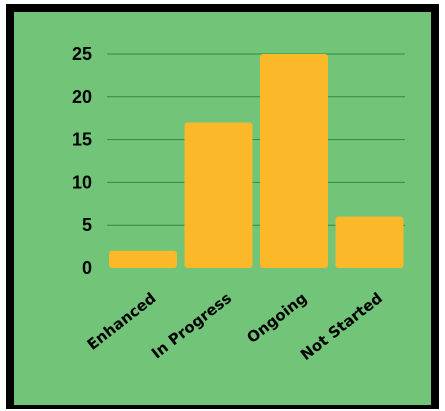 This screenshot has width=445, height=411. Describe the element at coordinates (82, 54) in the screenshot. I see `y-tick-label: 25` at that location.